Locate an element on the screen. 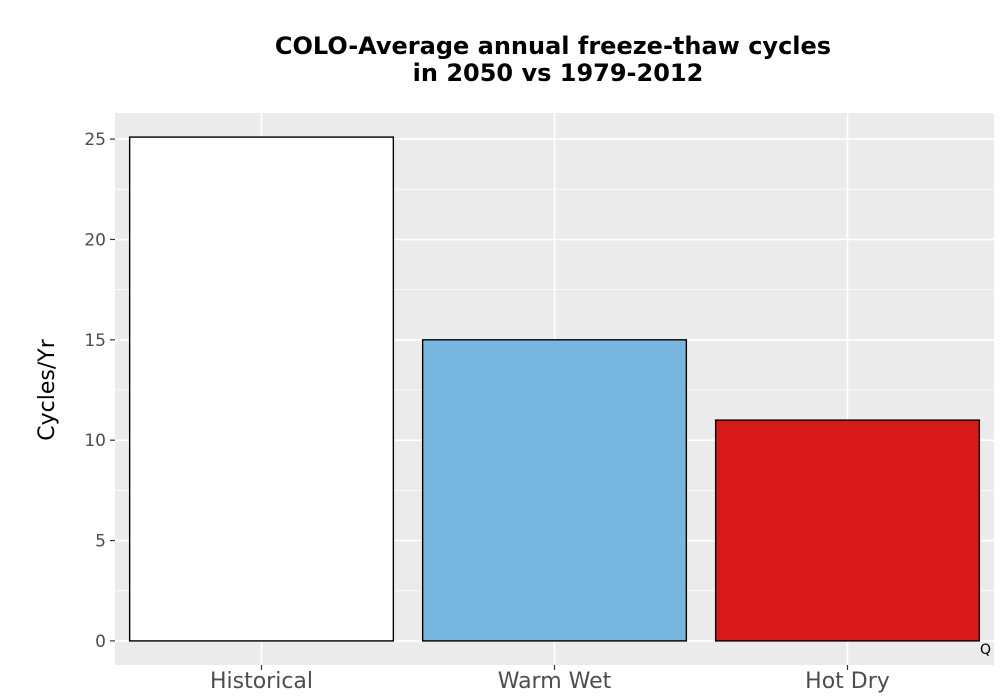 The height and width of the screenshot is (700, 1000). chart-subtitle: in 2050 vs 1979-2012 is located at coordinates (558, 73).